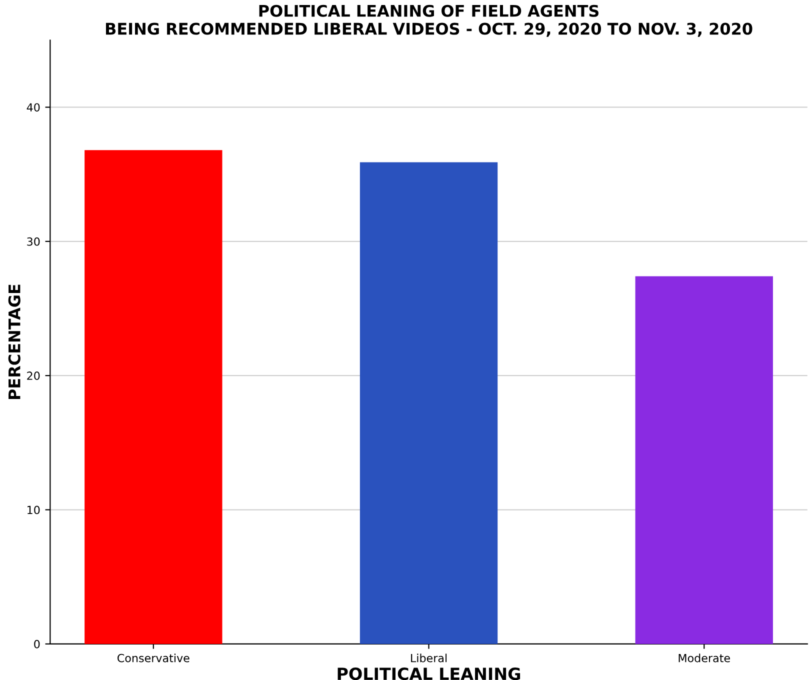 Image resolution: width=809 pixels, height=680 pixels. Describe the element at coordinates (33, 241) in the screenshot. I see `y-tick-label: 30` at that location.